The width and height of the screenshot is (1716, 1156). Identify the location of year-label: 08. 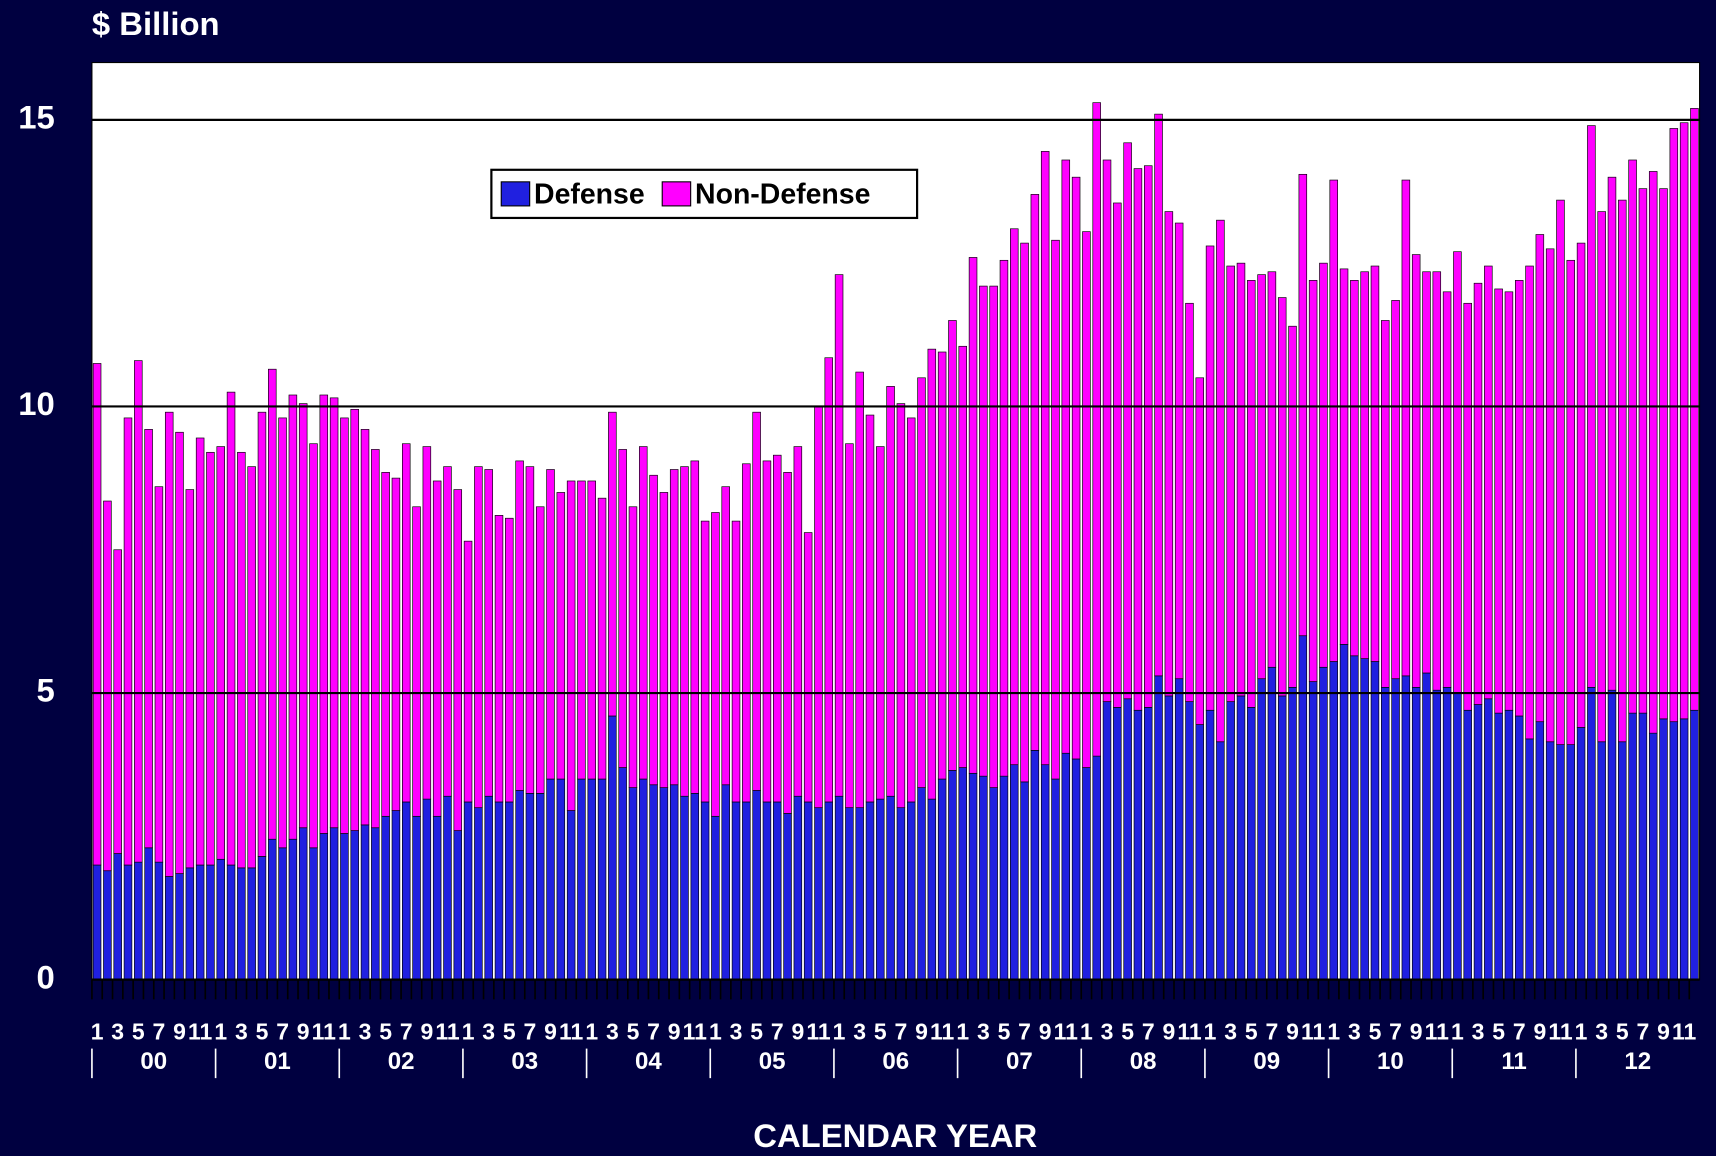
(1143, 1061).